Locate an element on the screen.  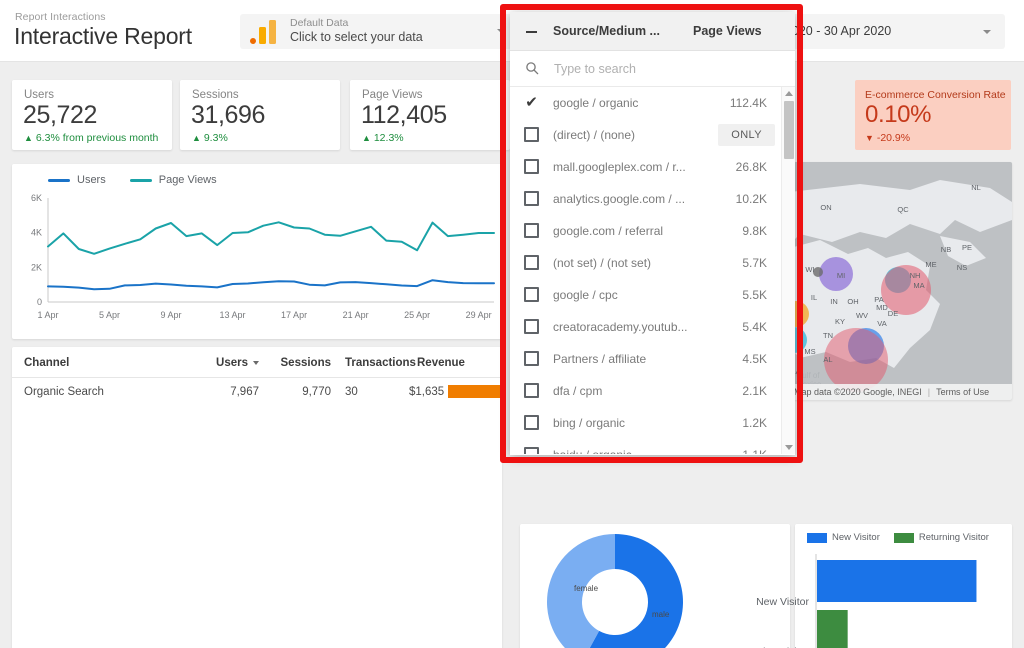
gender-donut-card: female male is located at coordinates (655, 586).